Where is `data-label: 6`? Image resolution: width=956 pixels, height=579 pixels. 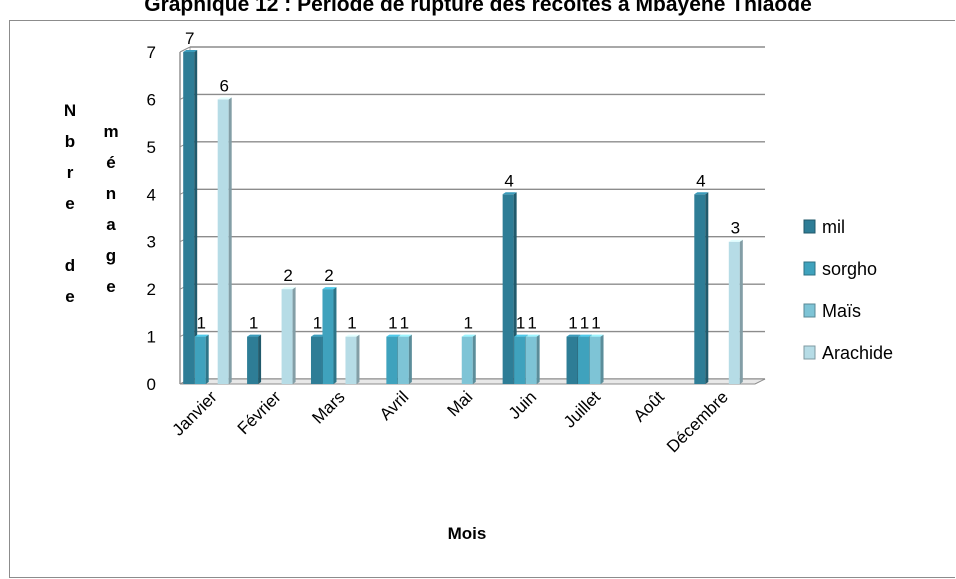 data-label: 6 is located at coordinates (223, 85).